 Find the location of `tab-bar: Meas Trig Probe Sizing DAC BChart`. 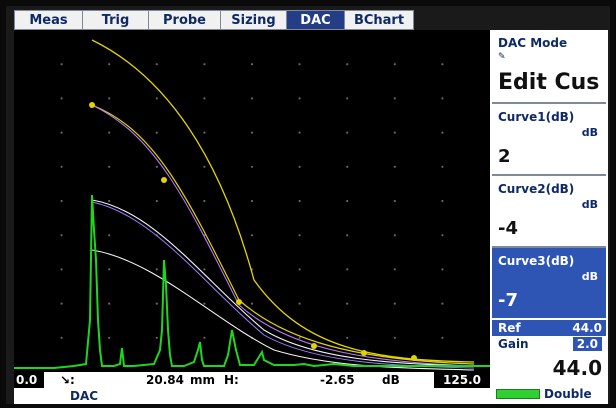

tab-bar: Meas Trig Probe Sizing DAC BChart is located at coordinates (249, 20).